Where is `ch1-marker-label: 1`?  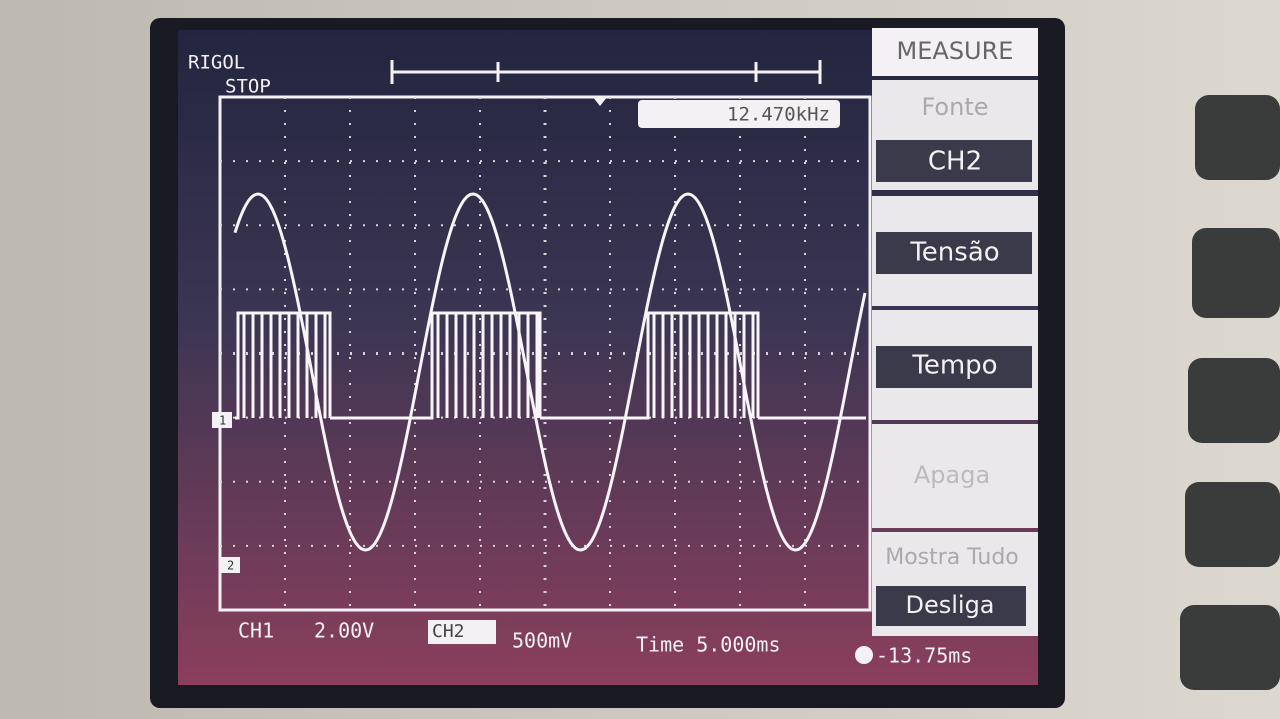
ch1-marker-label: 1 is located at coordinates (222, 421).